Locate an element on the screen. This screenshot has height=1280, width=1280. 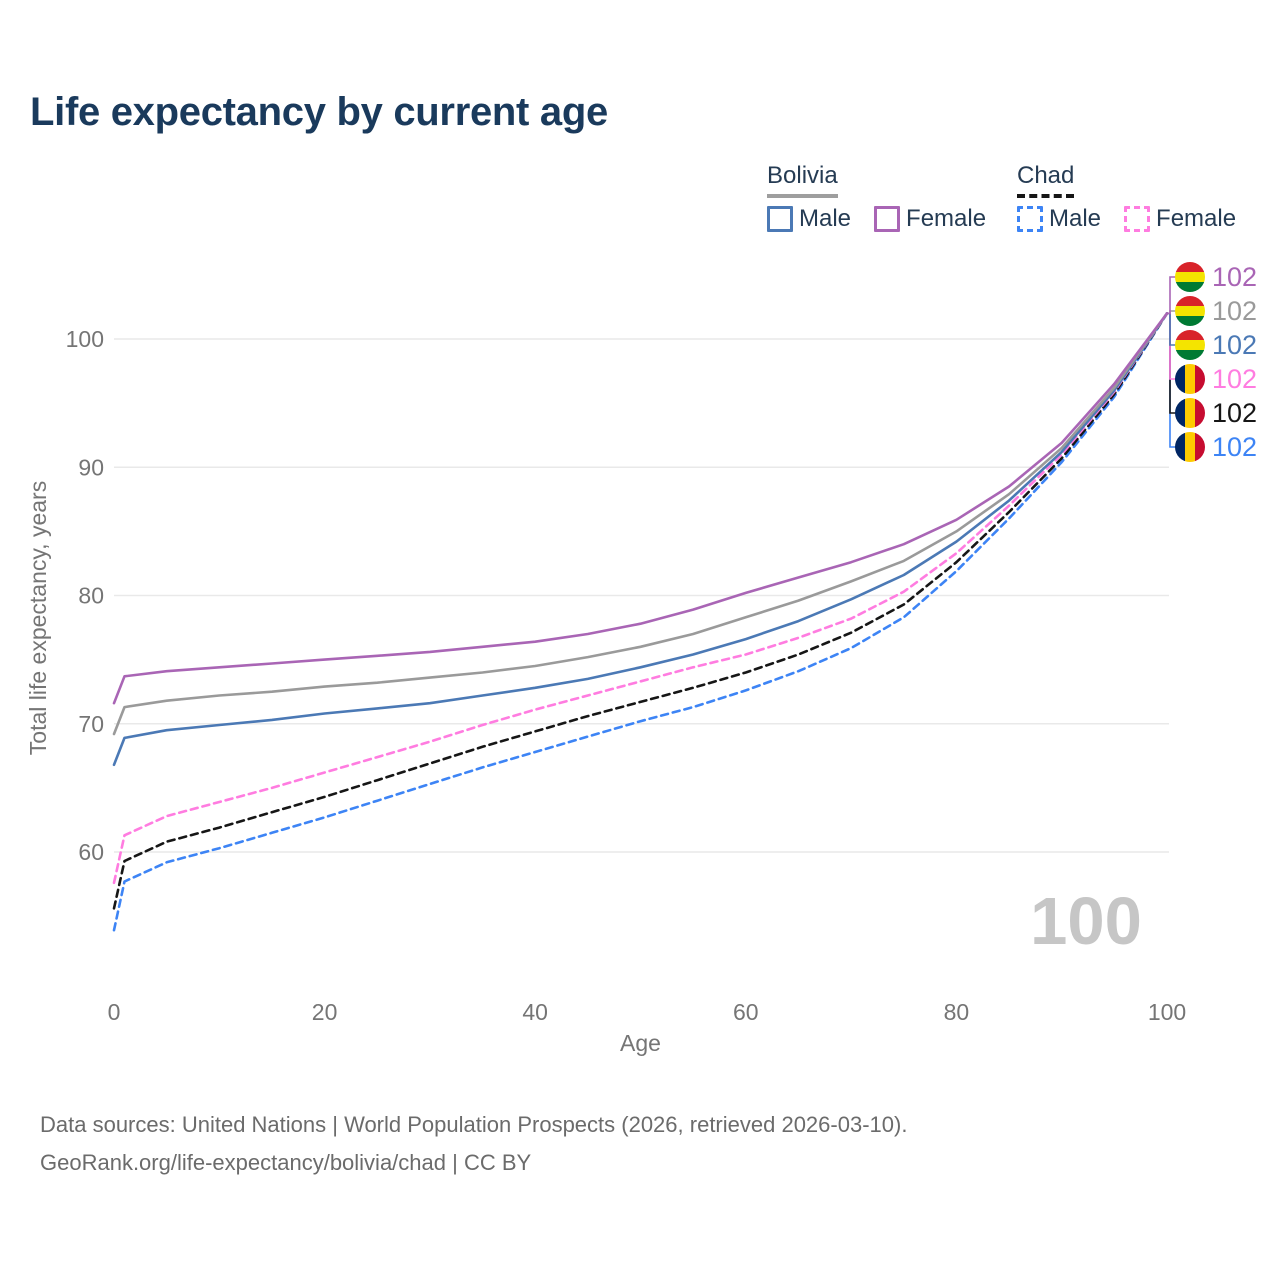
x-tick-label-0: 0 is located at coordinates (114, 1012).